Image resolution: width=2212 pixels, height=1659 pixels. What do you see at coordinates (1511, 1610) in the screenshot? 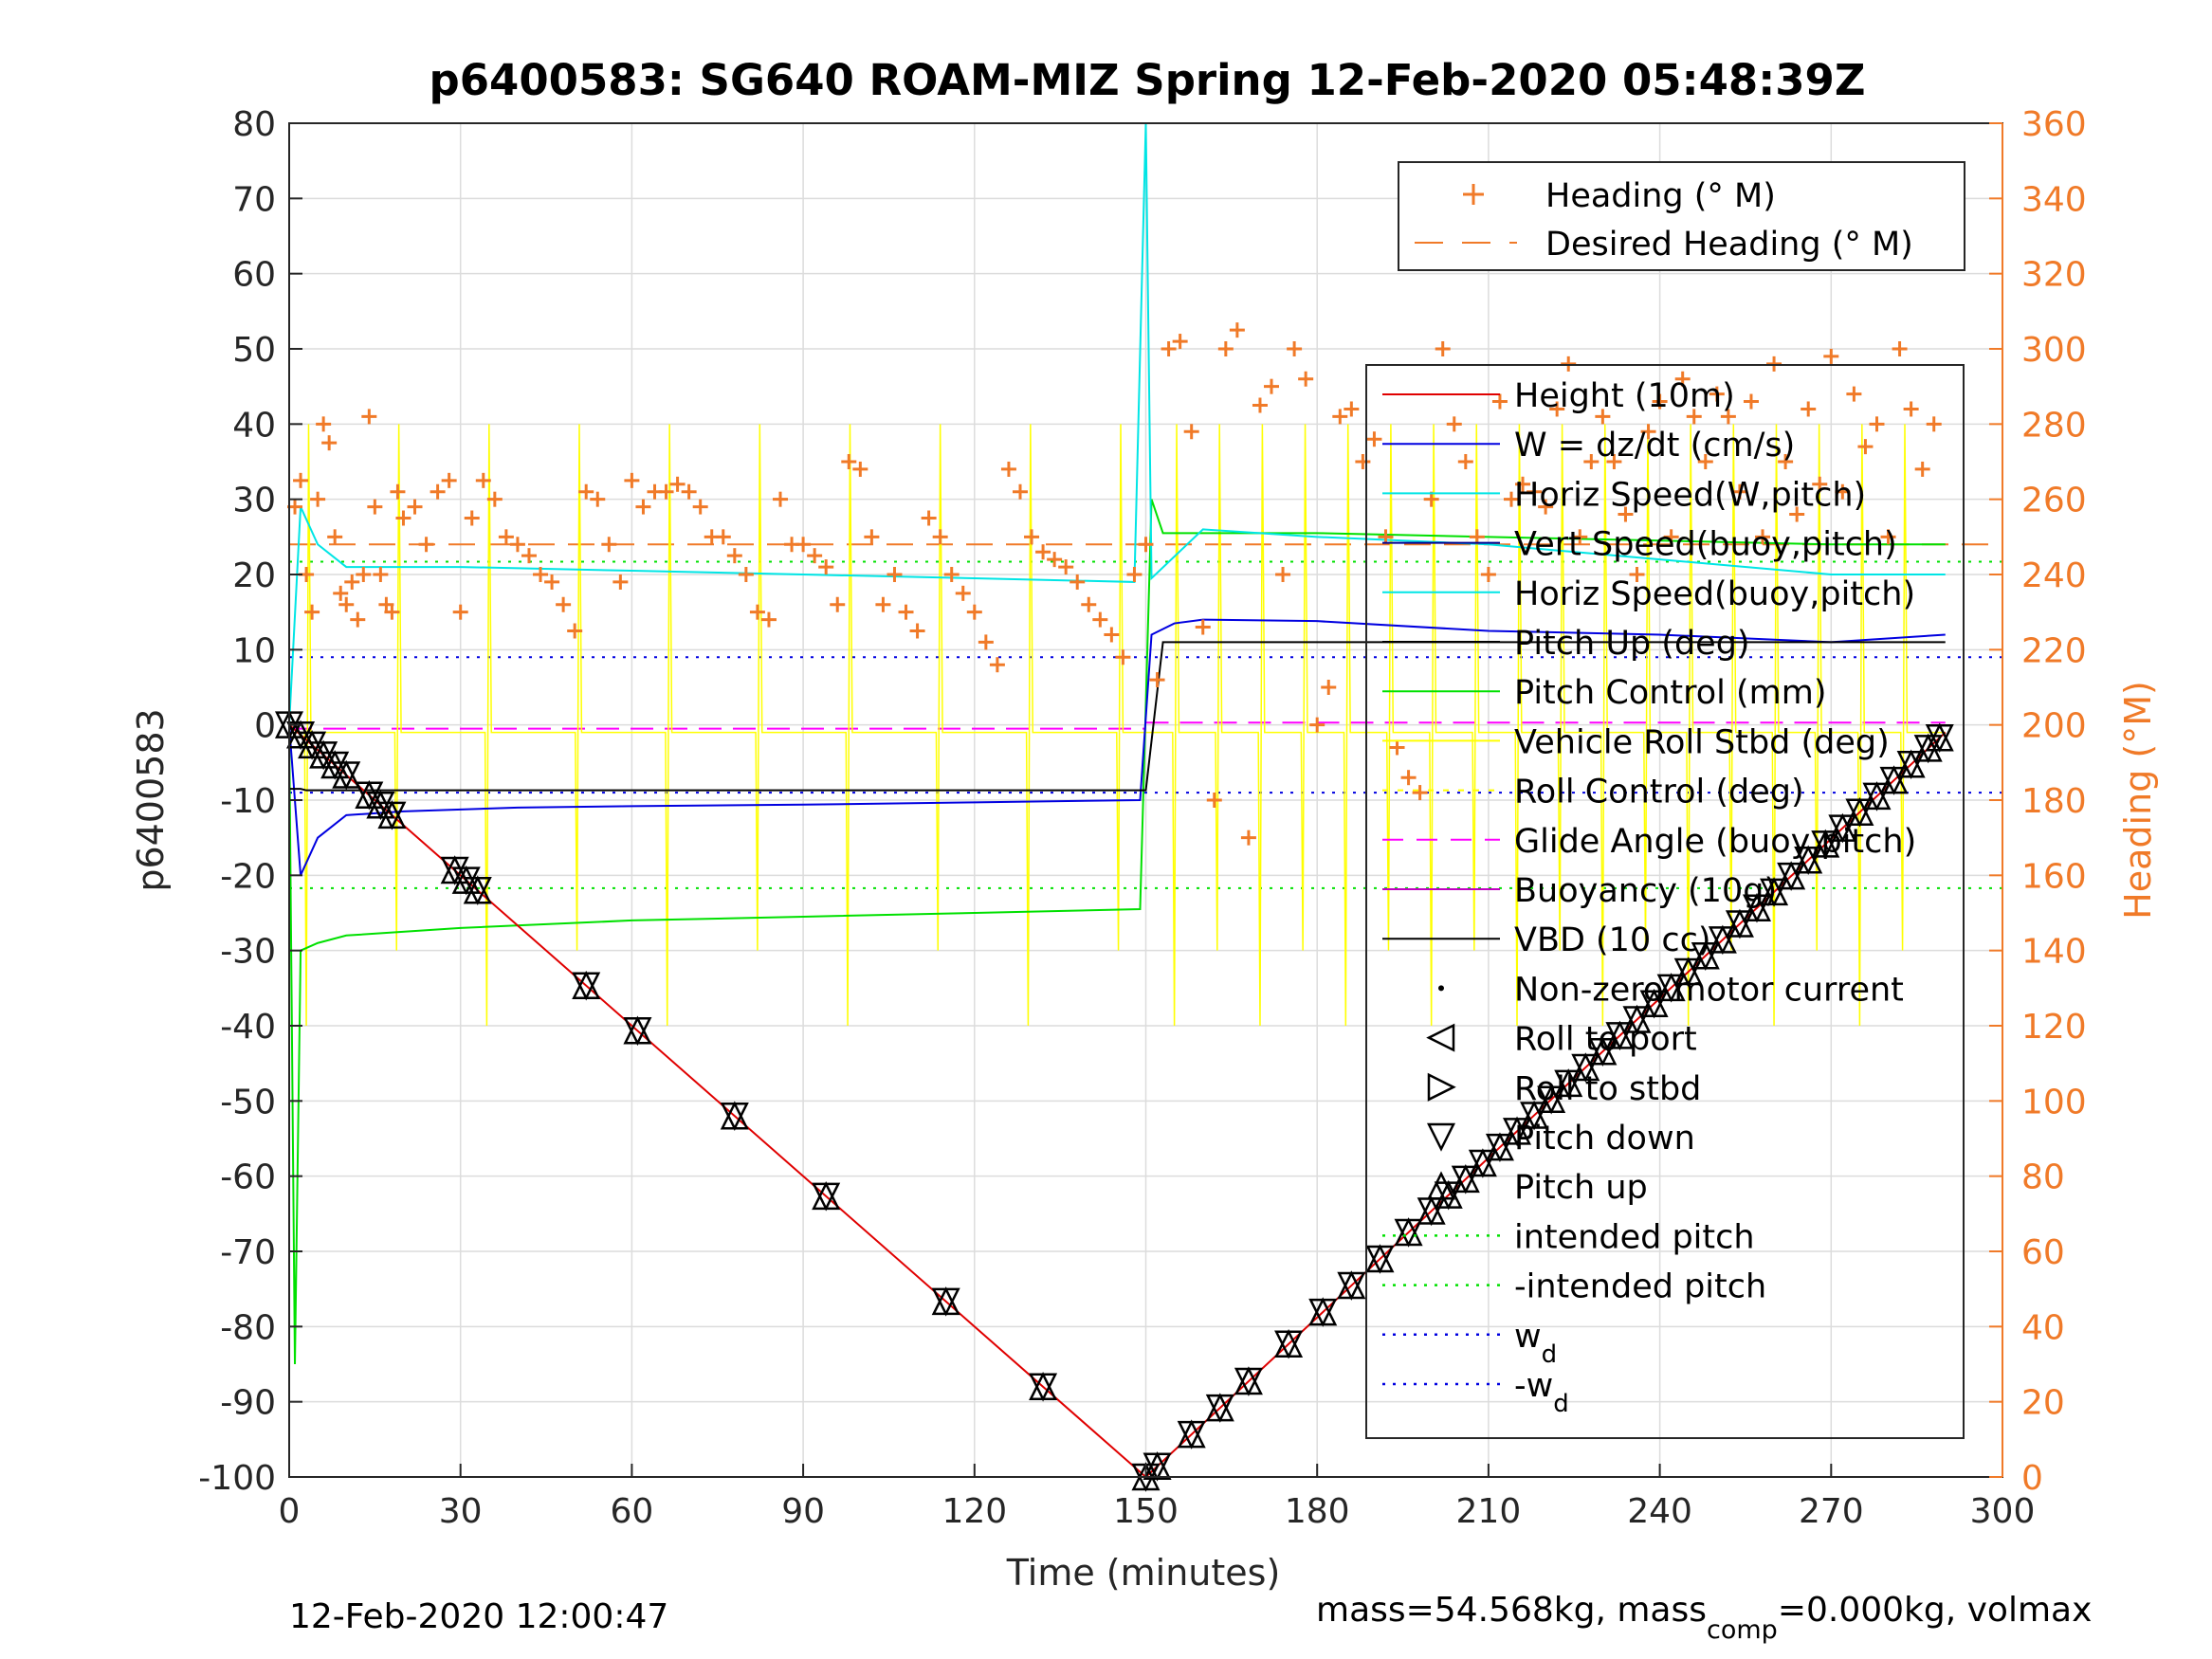
I see `footer-mass-a: mass=54.568kg, mass` at bounding box center [1511, 1610].